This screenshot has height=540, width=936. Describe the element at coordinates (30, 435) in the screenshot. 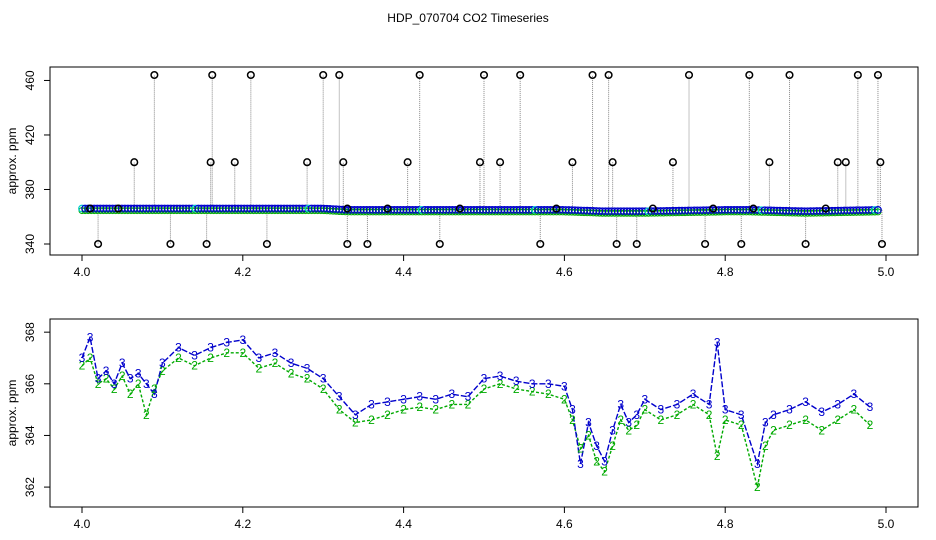

I see `y-tick-label: 364` at that location.